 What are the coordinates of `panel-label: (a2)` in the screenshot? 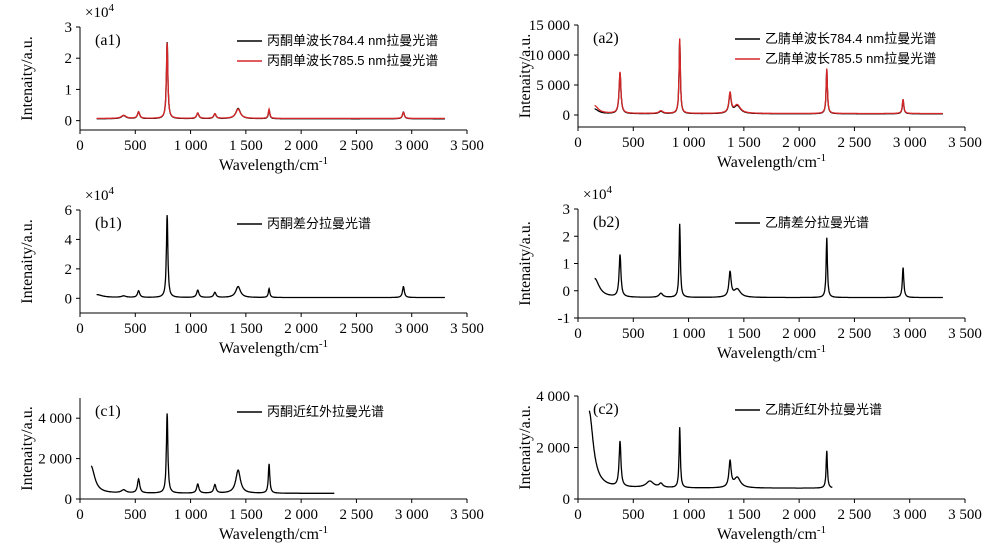 It's located at (606, 38).